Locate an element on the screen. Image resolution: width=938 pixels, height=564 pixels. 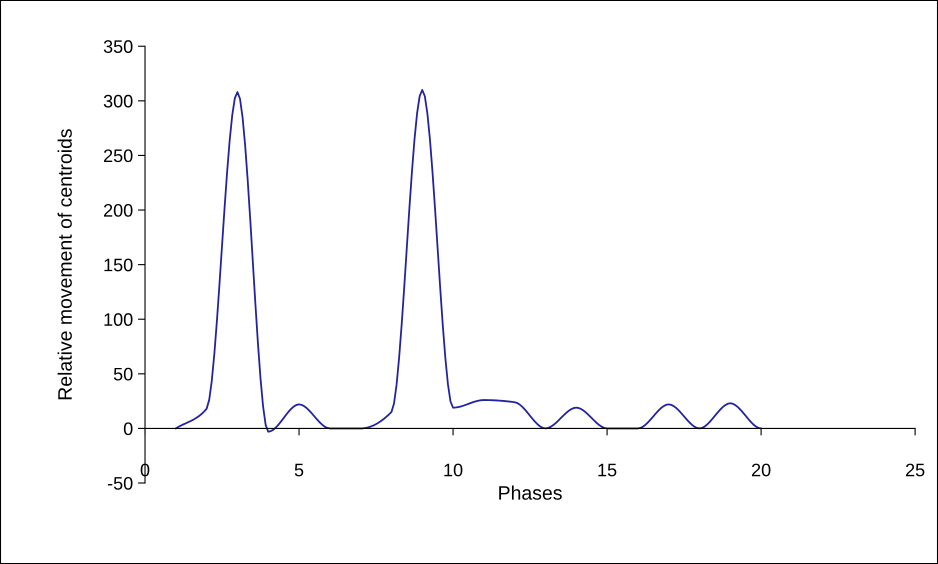
y-tick-label: 0 is located at coordinates (128, 429).